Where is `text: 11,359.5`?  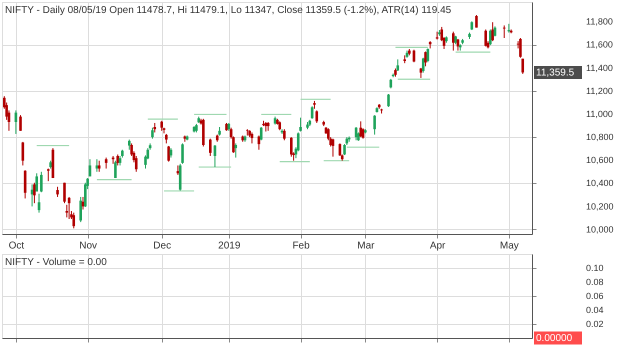 text: 11,359.5 is located at coordinates (555, 72).